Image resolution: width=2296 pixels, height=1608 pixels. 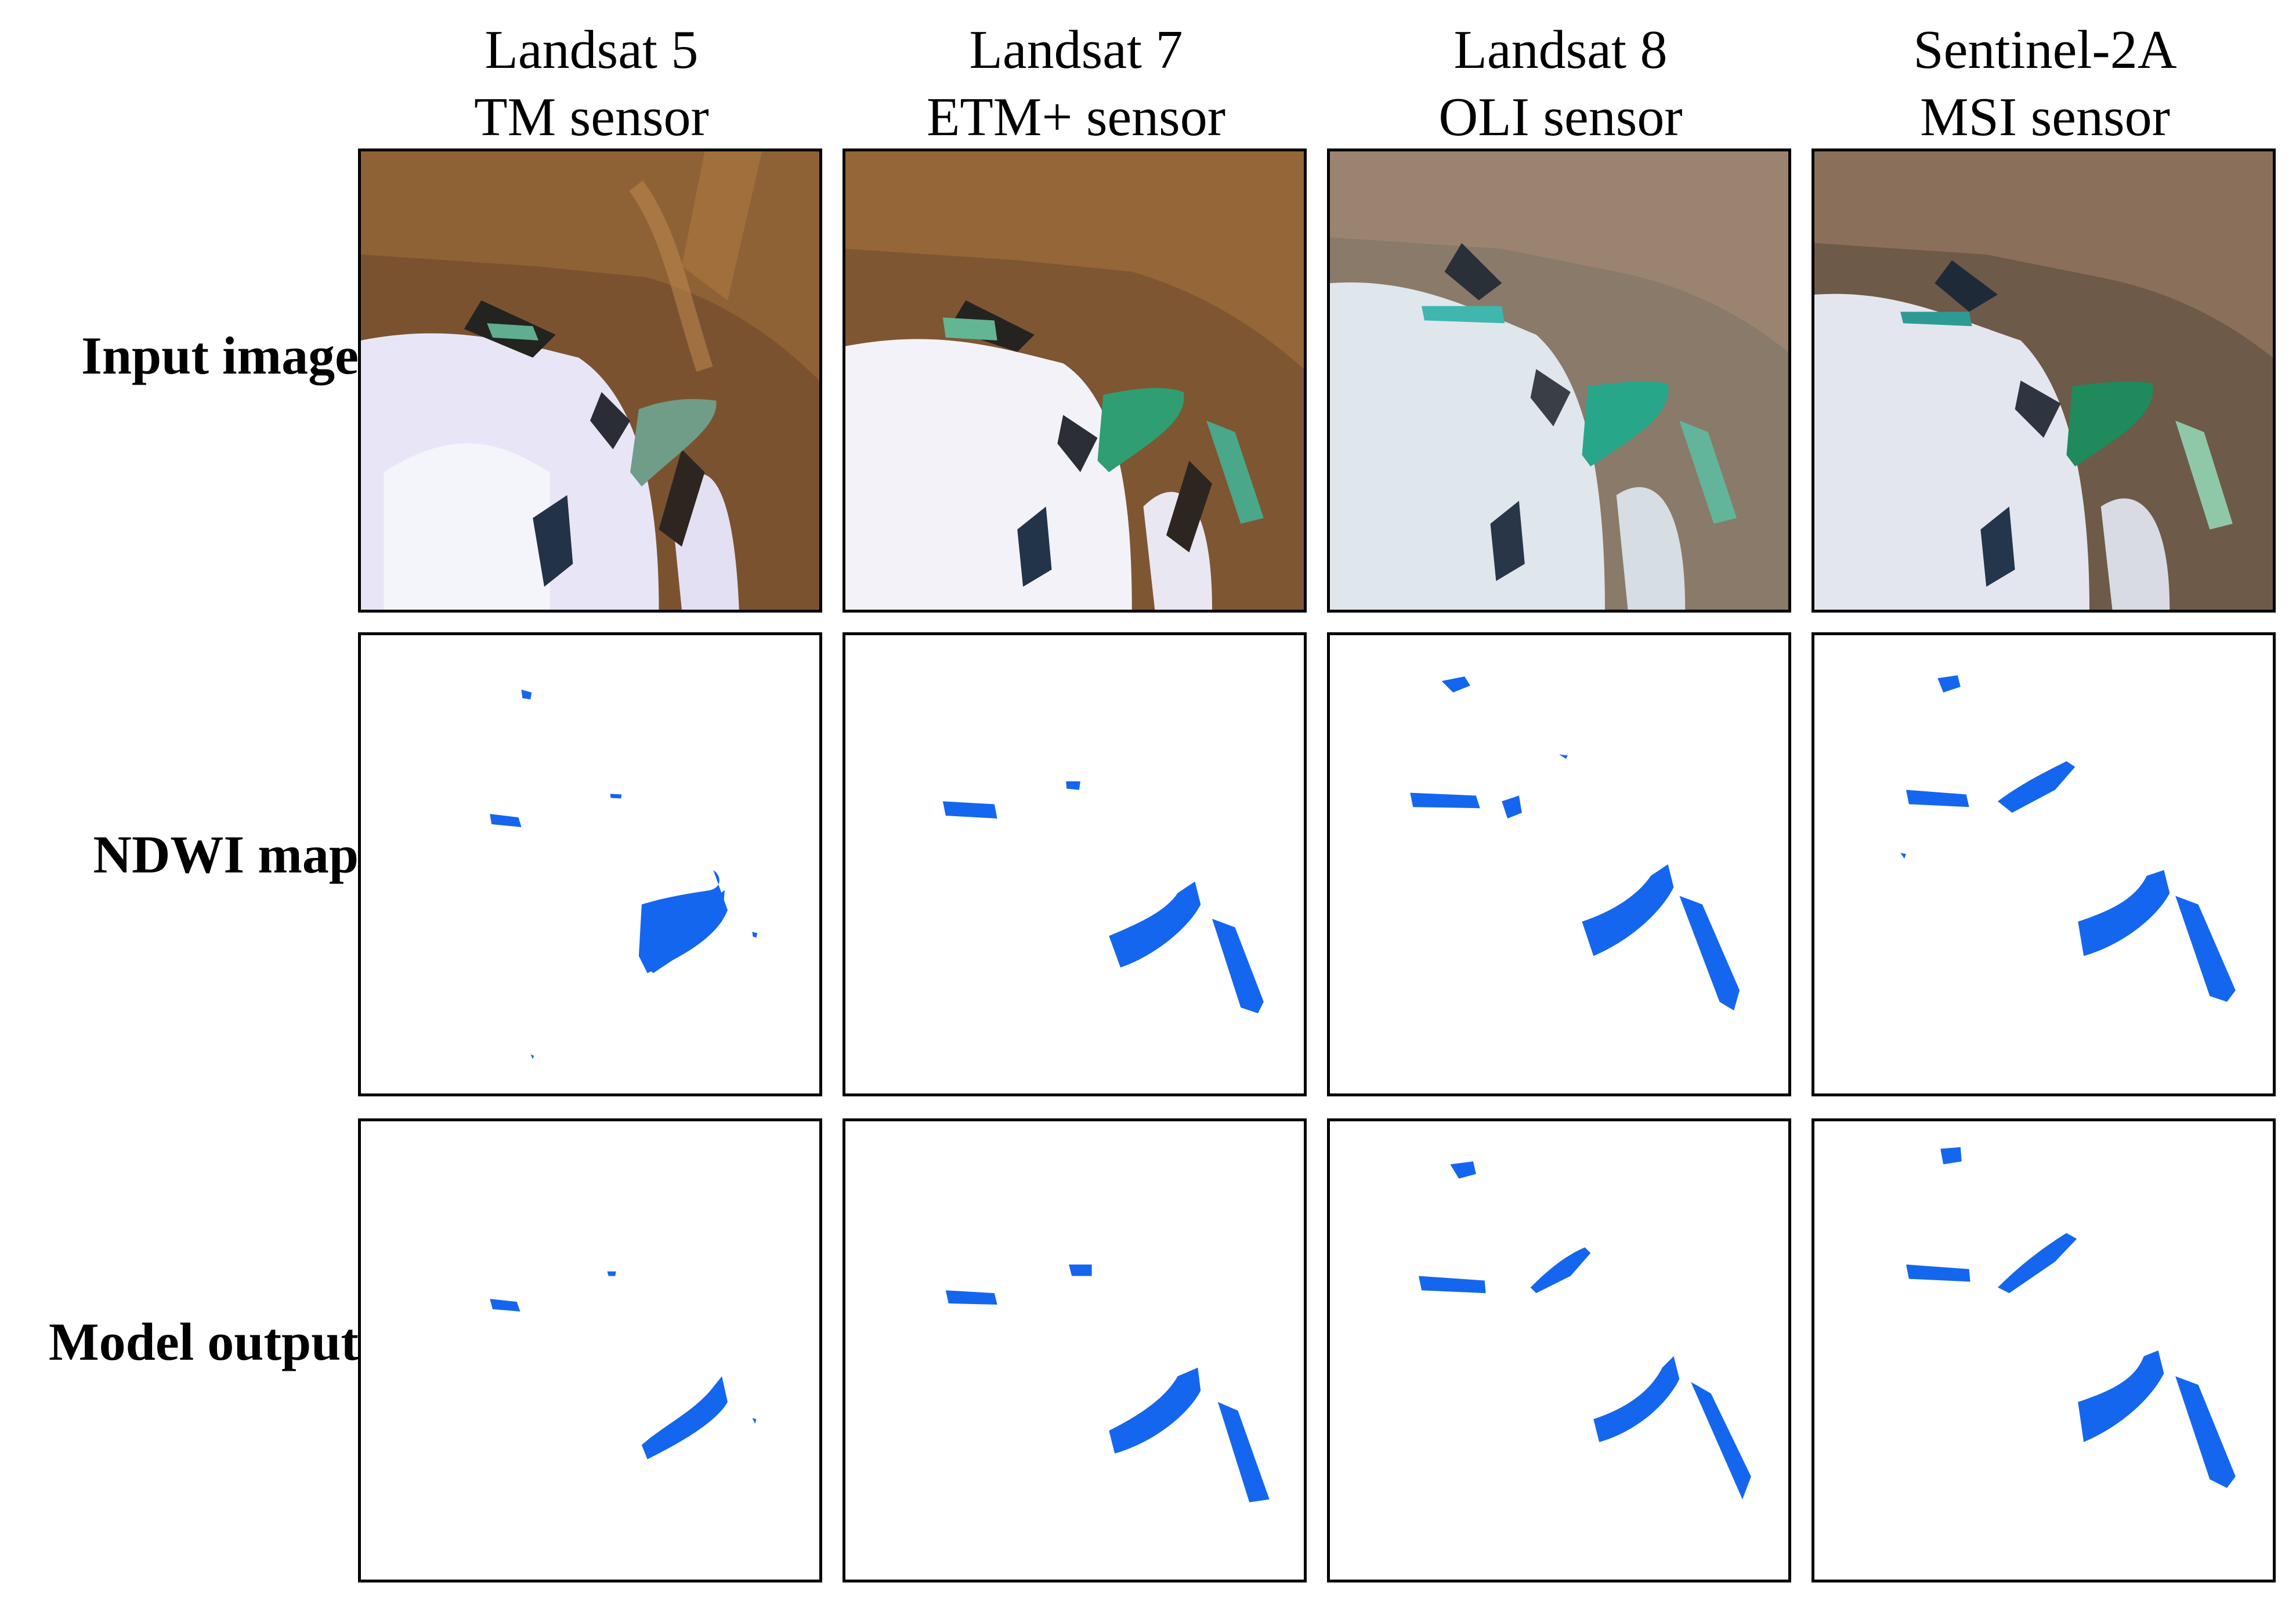 I want to click on ndwi-map-landsat8, so click(x=1559, y=864).